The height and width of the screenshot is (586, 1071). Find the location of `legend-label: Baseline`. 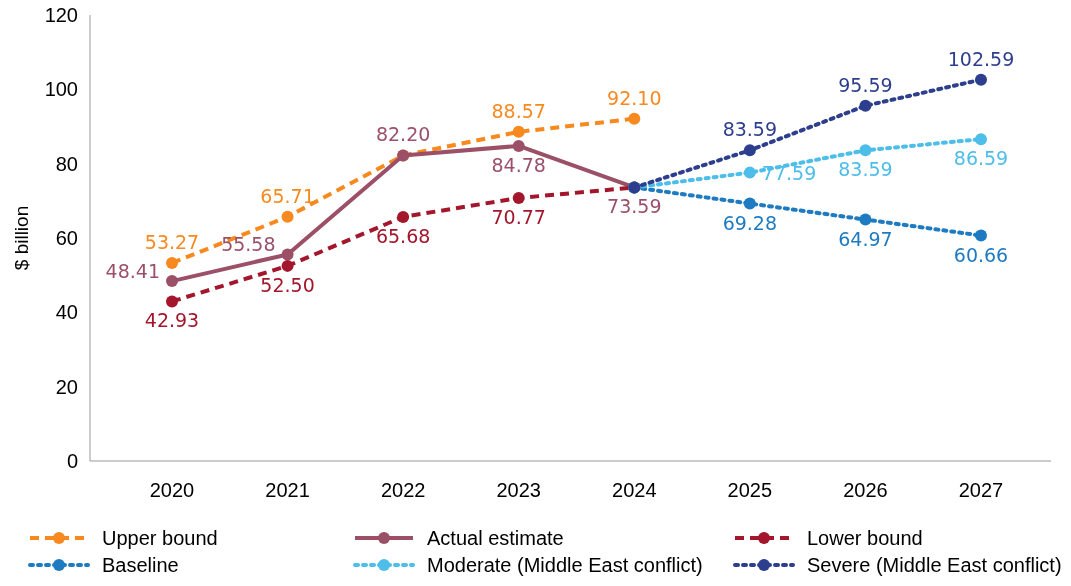

legend-label: Baseline is located at coordinates (140, 565).